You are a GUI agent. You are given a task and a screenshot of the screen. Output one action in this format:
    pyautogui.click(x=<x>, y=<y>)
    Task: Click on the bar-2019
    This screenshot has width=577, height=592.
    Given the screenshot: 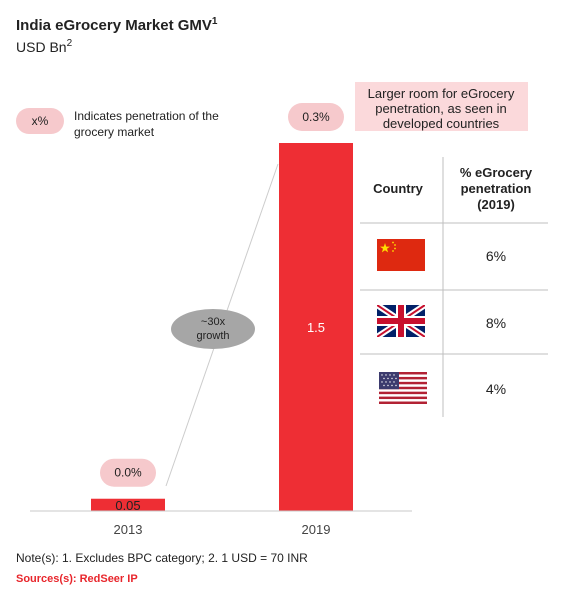 What is the action you would take?
    pyautogui.click(x=316, y=327)
    